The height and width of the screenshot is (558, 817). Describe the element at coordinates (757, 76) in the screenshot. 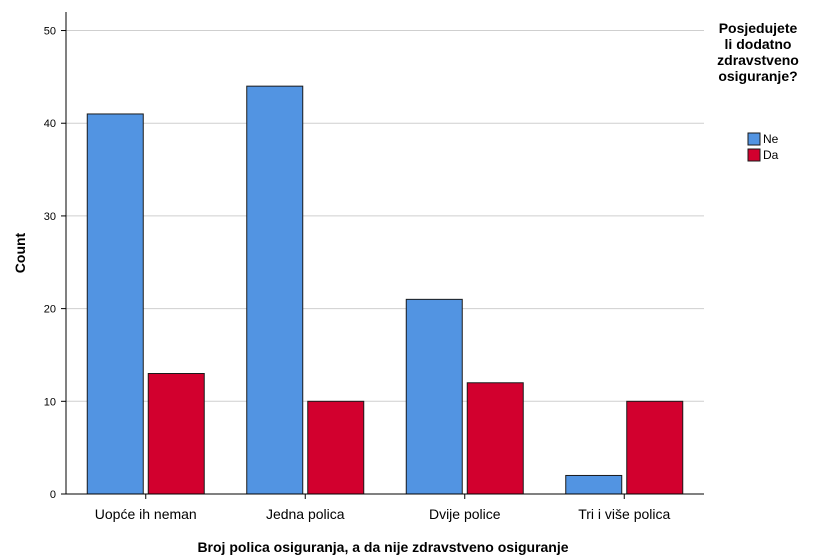

I see `legend-title-line: osiguranje?` at that location.